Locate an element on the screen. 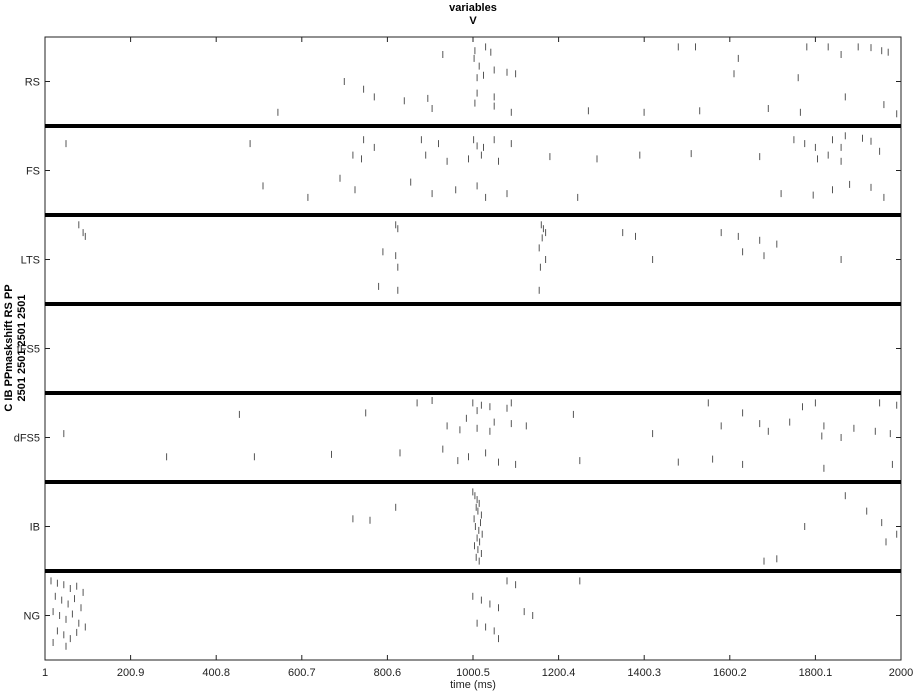  chart-title-line-1: variables is located at coordinates (473, 8).